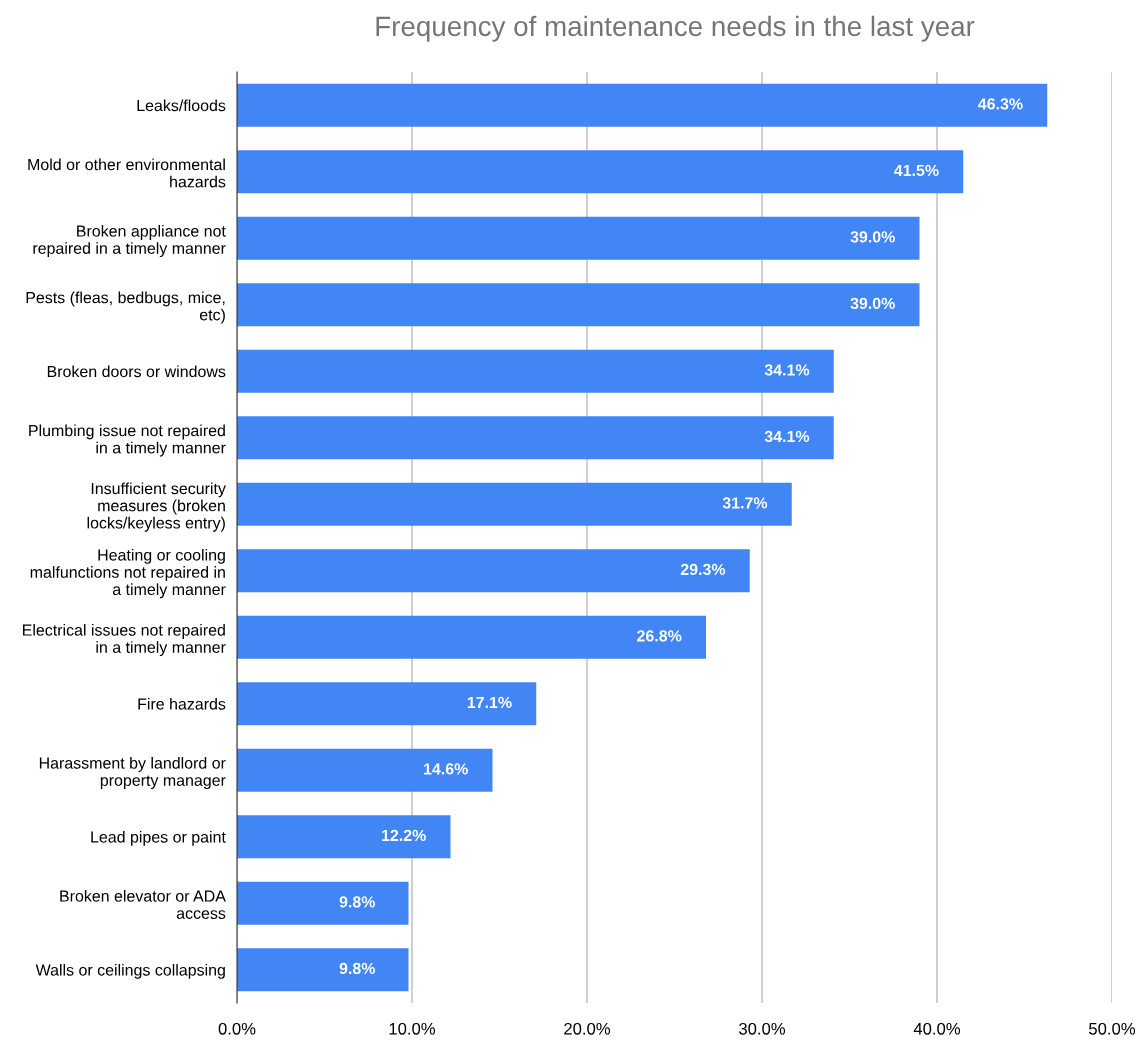  What do you see at coordinates (446, 769) in the screenshot?
I see `data-label: 14.6%` at bounding box center [446, 769].